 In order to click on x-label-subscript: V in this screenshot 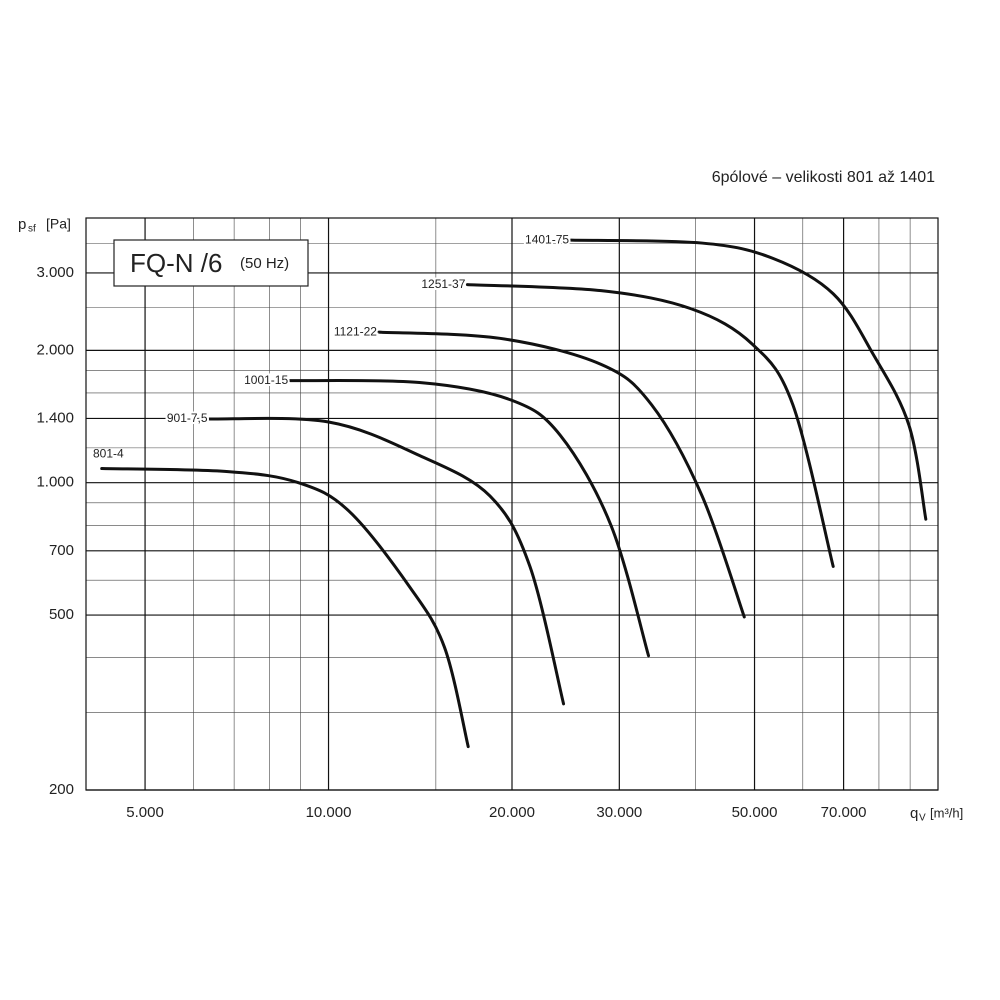, I will do `click(922, 818)`.